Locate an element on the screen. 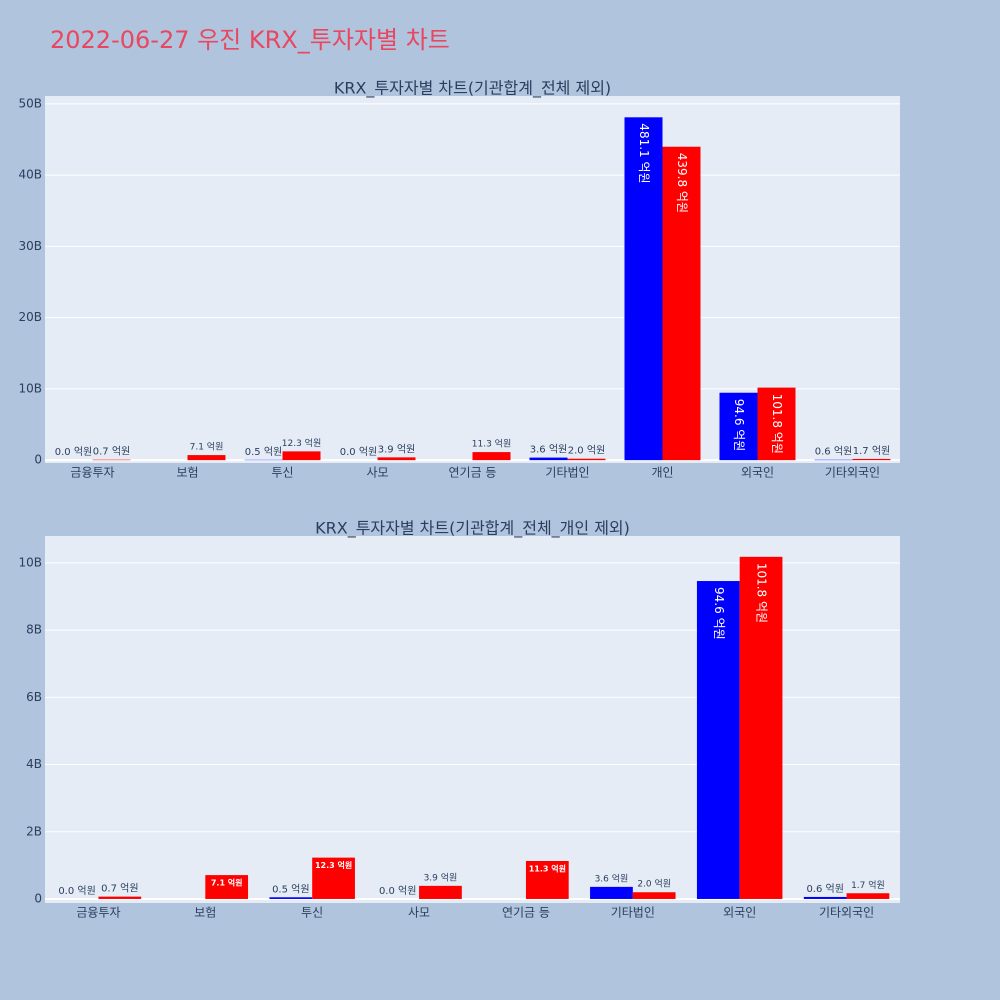 The width and height of the screenshot is (1000, 1000). page-title: 2022-06-27 우진 KRX_투자자별 차트 is located at coordinates (250, 40).